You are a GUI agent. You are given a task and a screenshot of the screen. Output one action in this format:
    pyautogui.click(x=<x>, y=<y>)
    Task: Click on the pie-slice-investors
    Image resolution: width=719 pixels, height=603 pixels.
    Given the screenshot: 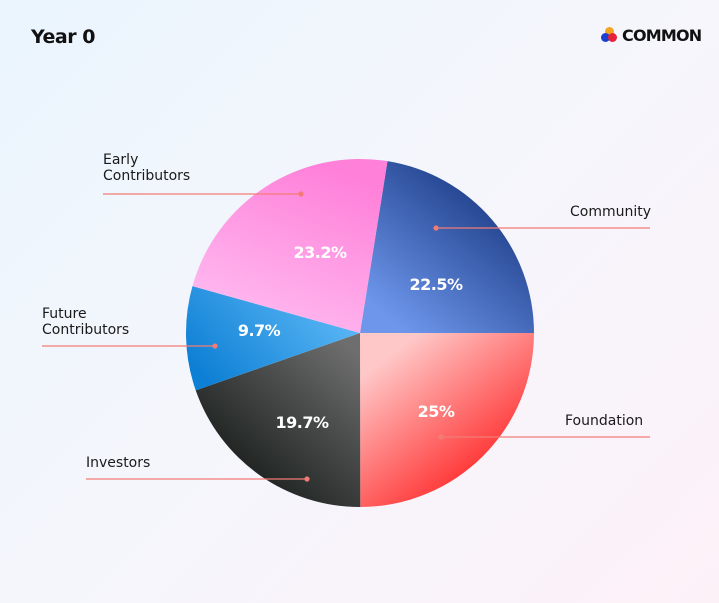 What is the action you would take?
    pyautogui.click(x=278, y=420)
    